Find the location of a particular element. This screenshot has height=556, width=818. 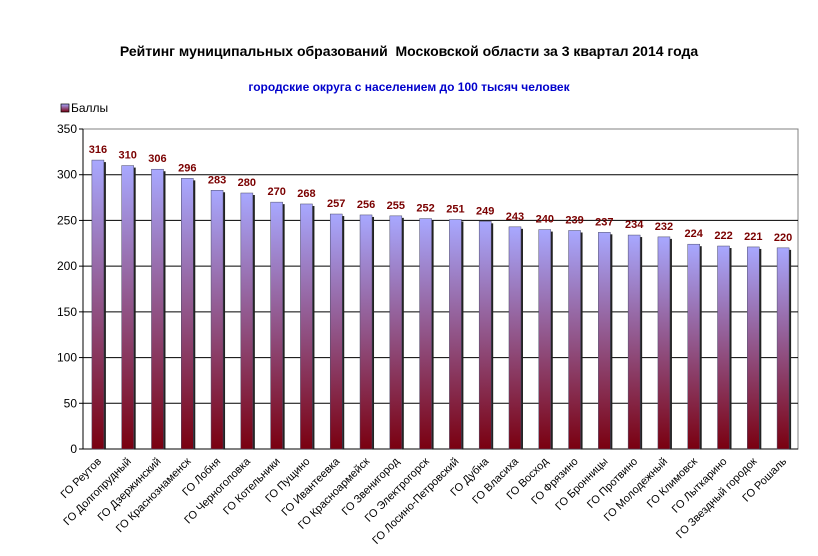

y-tick-label: 50 is located at coordinates (71, 403).